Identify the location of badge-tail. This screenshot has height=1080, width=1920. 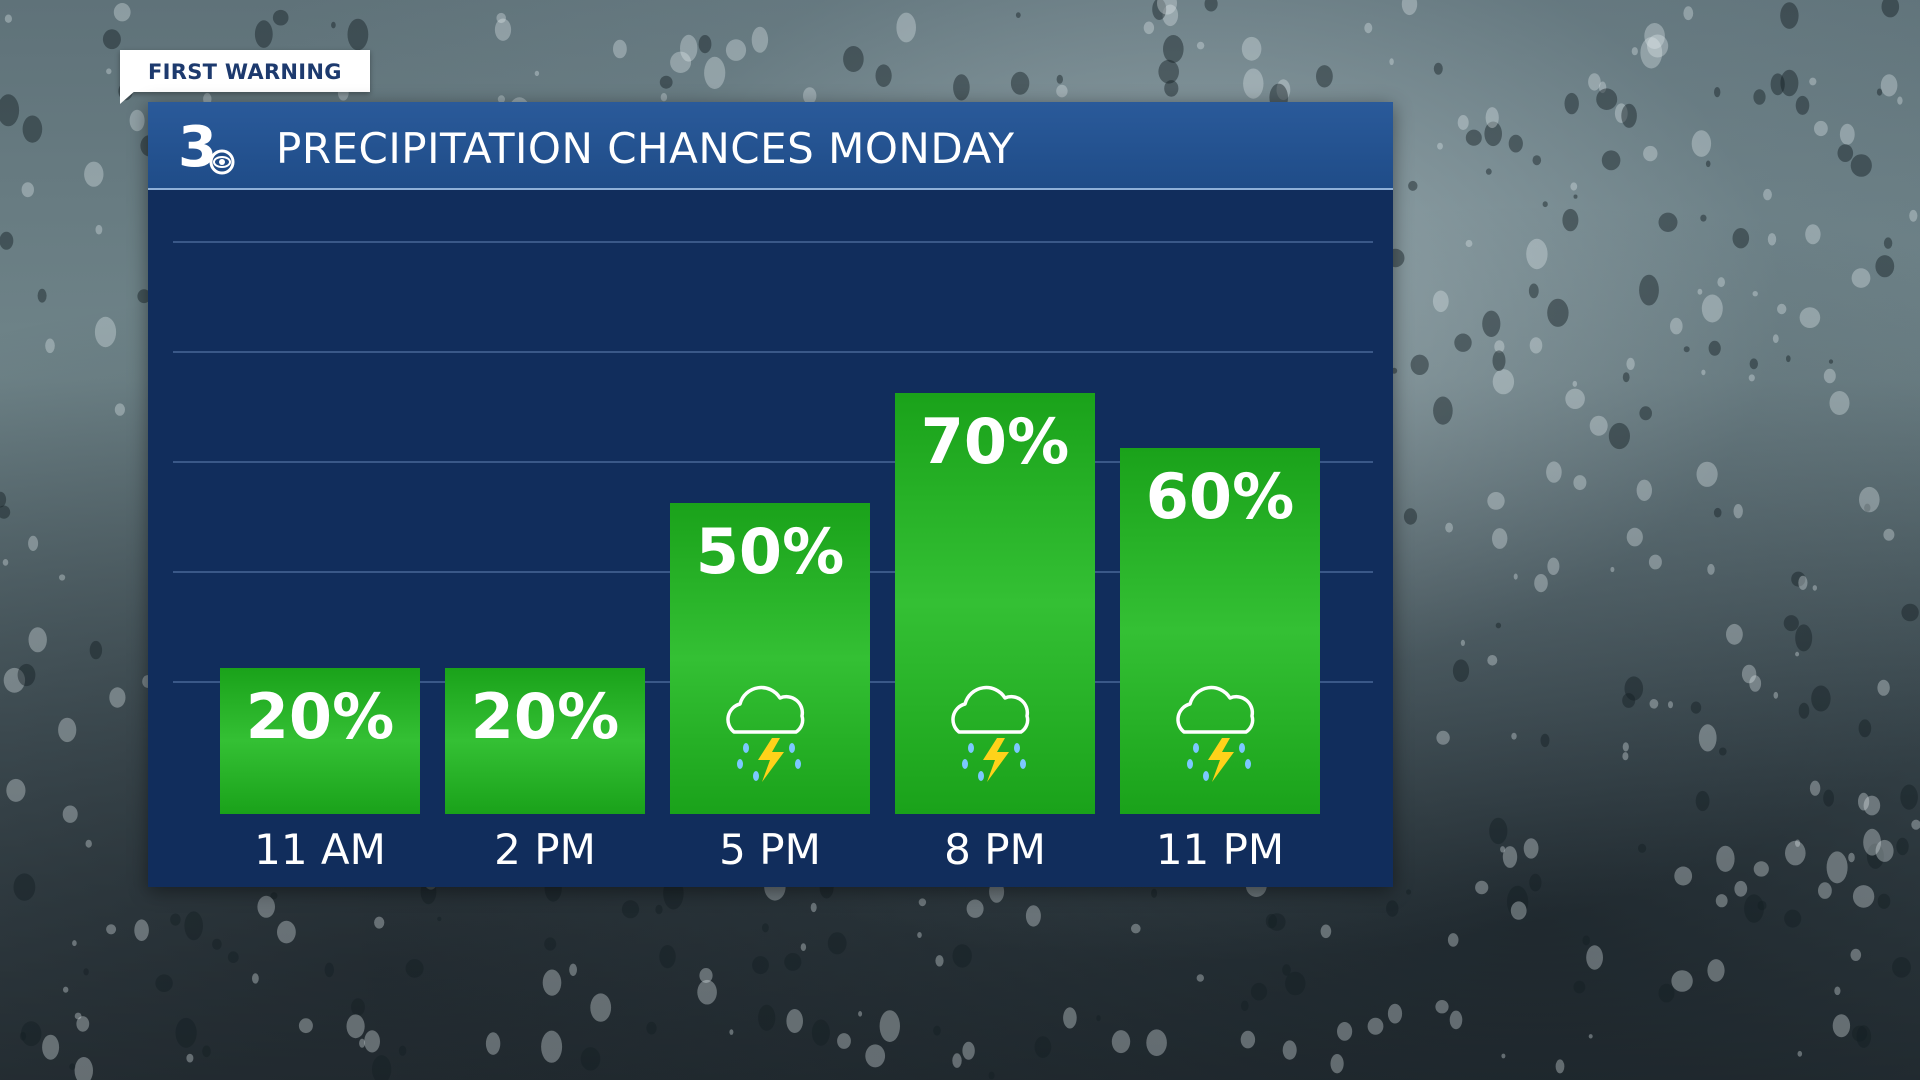
(128, 97).